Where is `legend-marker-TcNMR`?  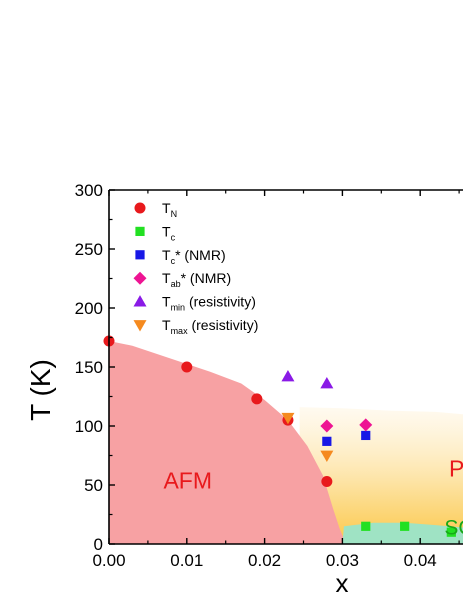 legend-marker-TcNMR is located at coordinates (140, 255).